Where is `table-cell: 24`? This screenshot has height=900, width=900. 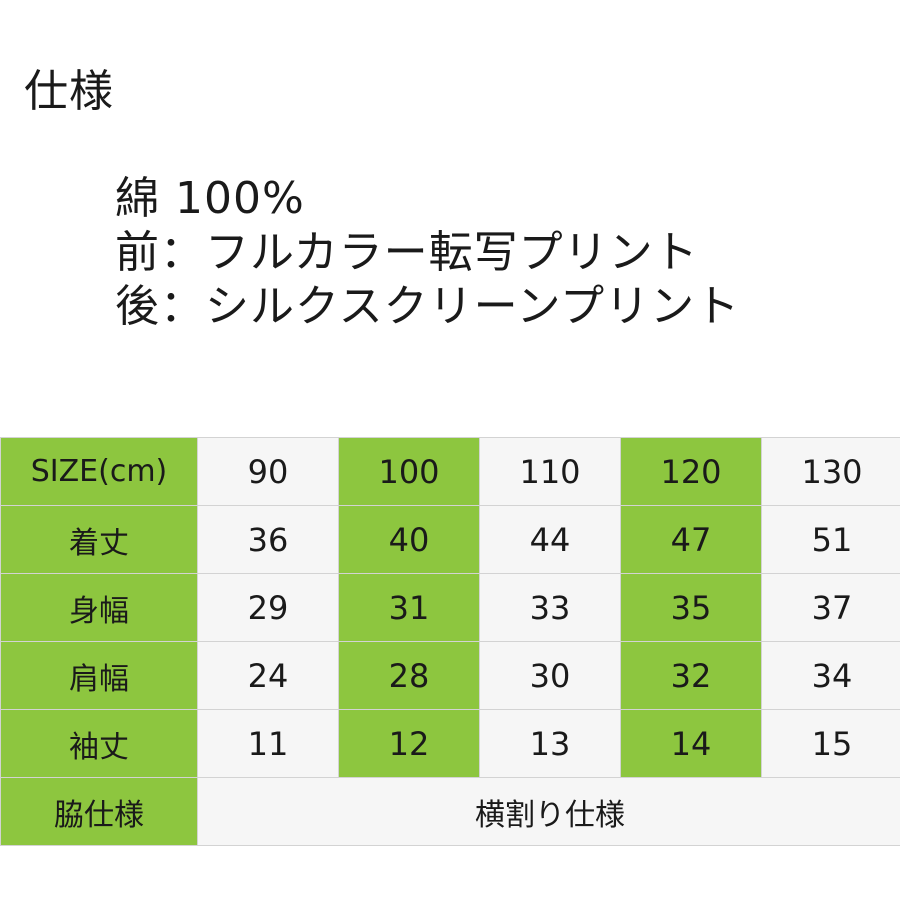
table-cell: 24 is located at coordinates (268, 675).